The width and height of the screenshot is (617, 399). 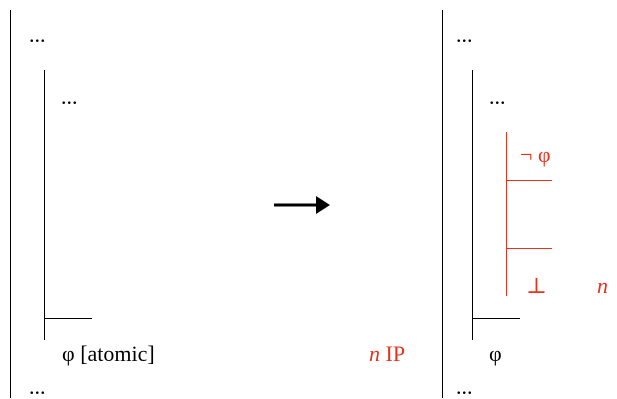 I want to click on left-subproof-close-line, so click(x=68, y=318).